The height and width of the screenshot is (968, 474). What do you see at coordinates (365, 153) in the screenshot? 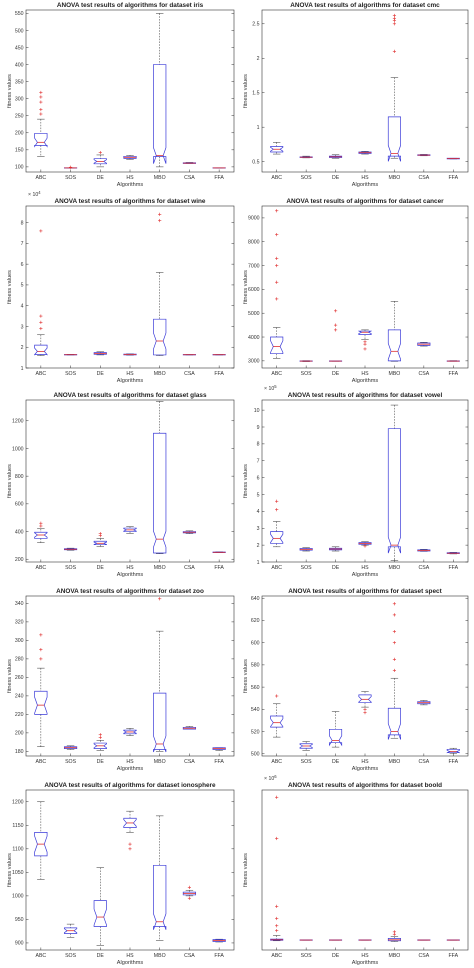
I see `box-hs` at bounding box center [365, 153].